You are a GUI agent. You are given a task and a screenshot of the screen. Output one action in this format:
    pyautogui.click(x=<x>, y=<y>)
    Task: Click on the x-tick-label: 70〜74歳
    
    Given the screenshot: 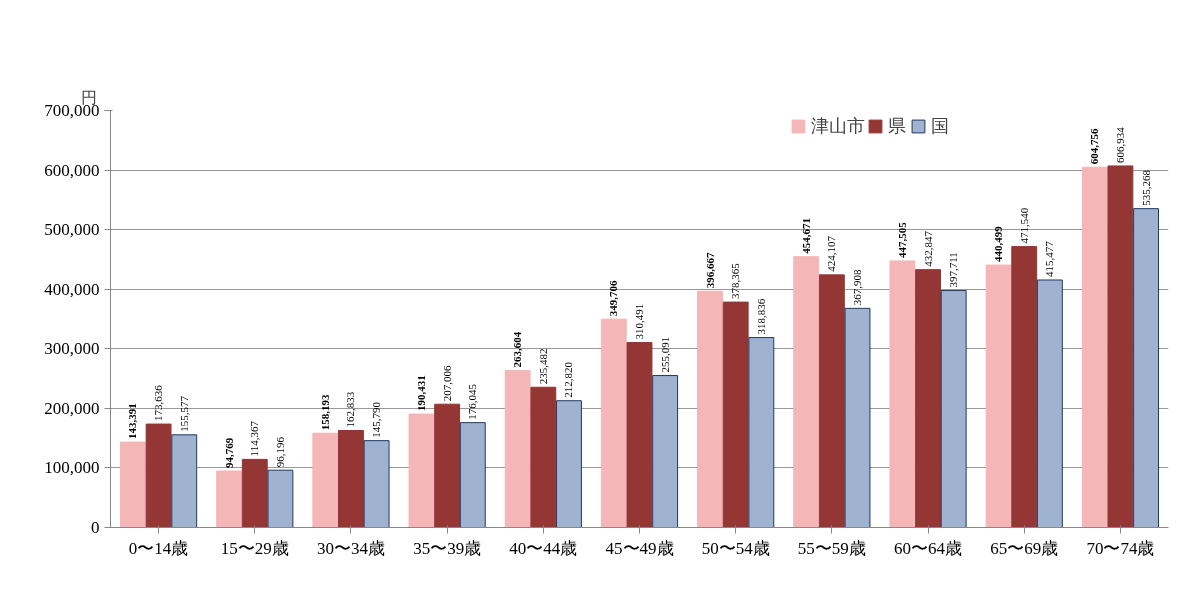 What is the action you would take?
    pyautogui.click(x=1120, y=548)
    